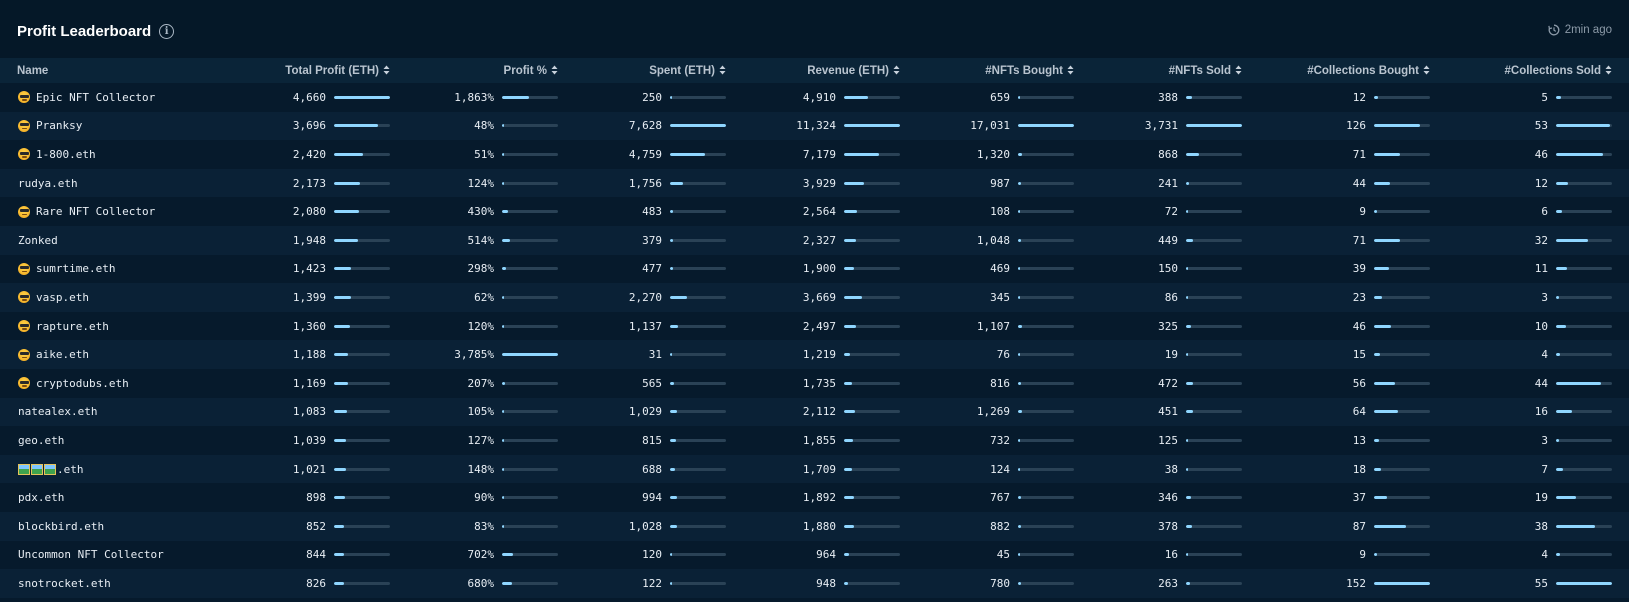 The height and width of the screenshot is (602, 1629). Describe the element at coordinates (96, 97) in the screenshot. I see `collector-name-link: Epic NFT Collector` at that location.